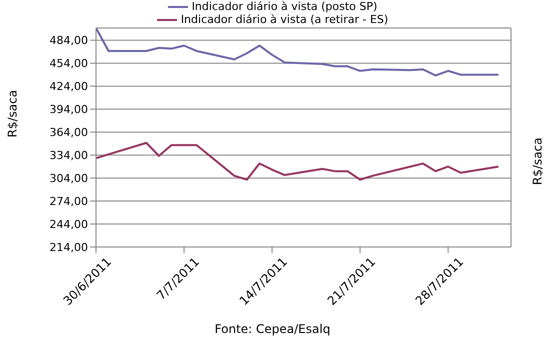 The image size is (545, 342). I want to click on y-tick-label: 214,00, so click(69, 247).